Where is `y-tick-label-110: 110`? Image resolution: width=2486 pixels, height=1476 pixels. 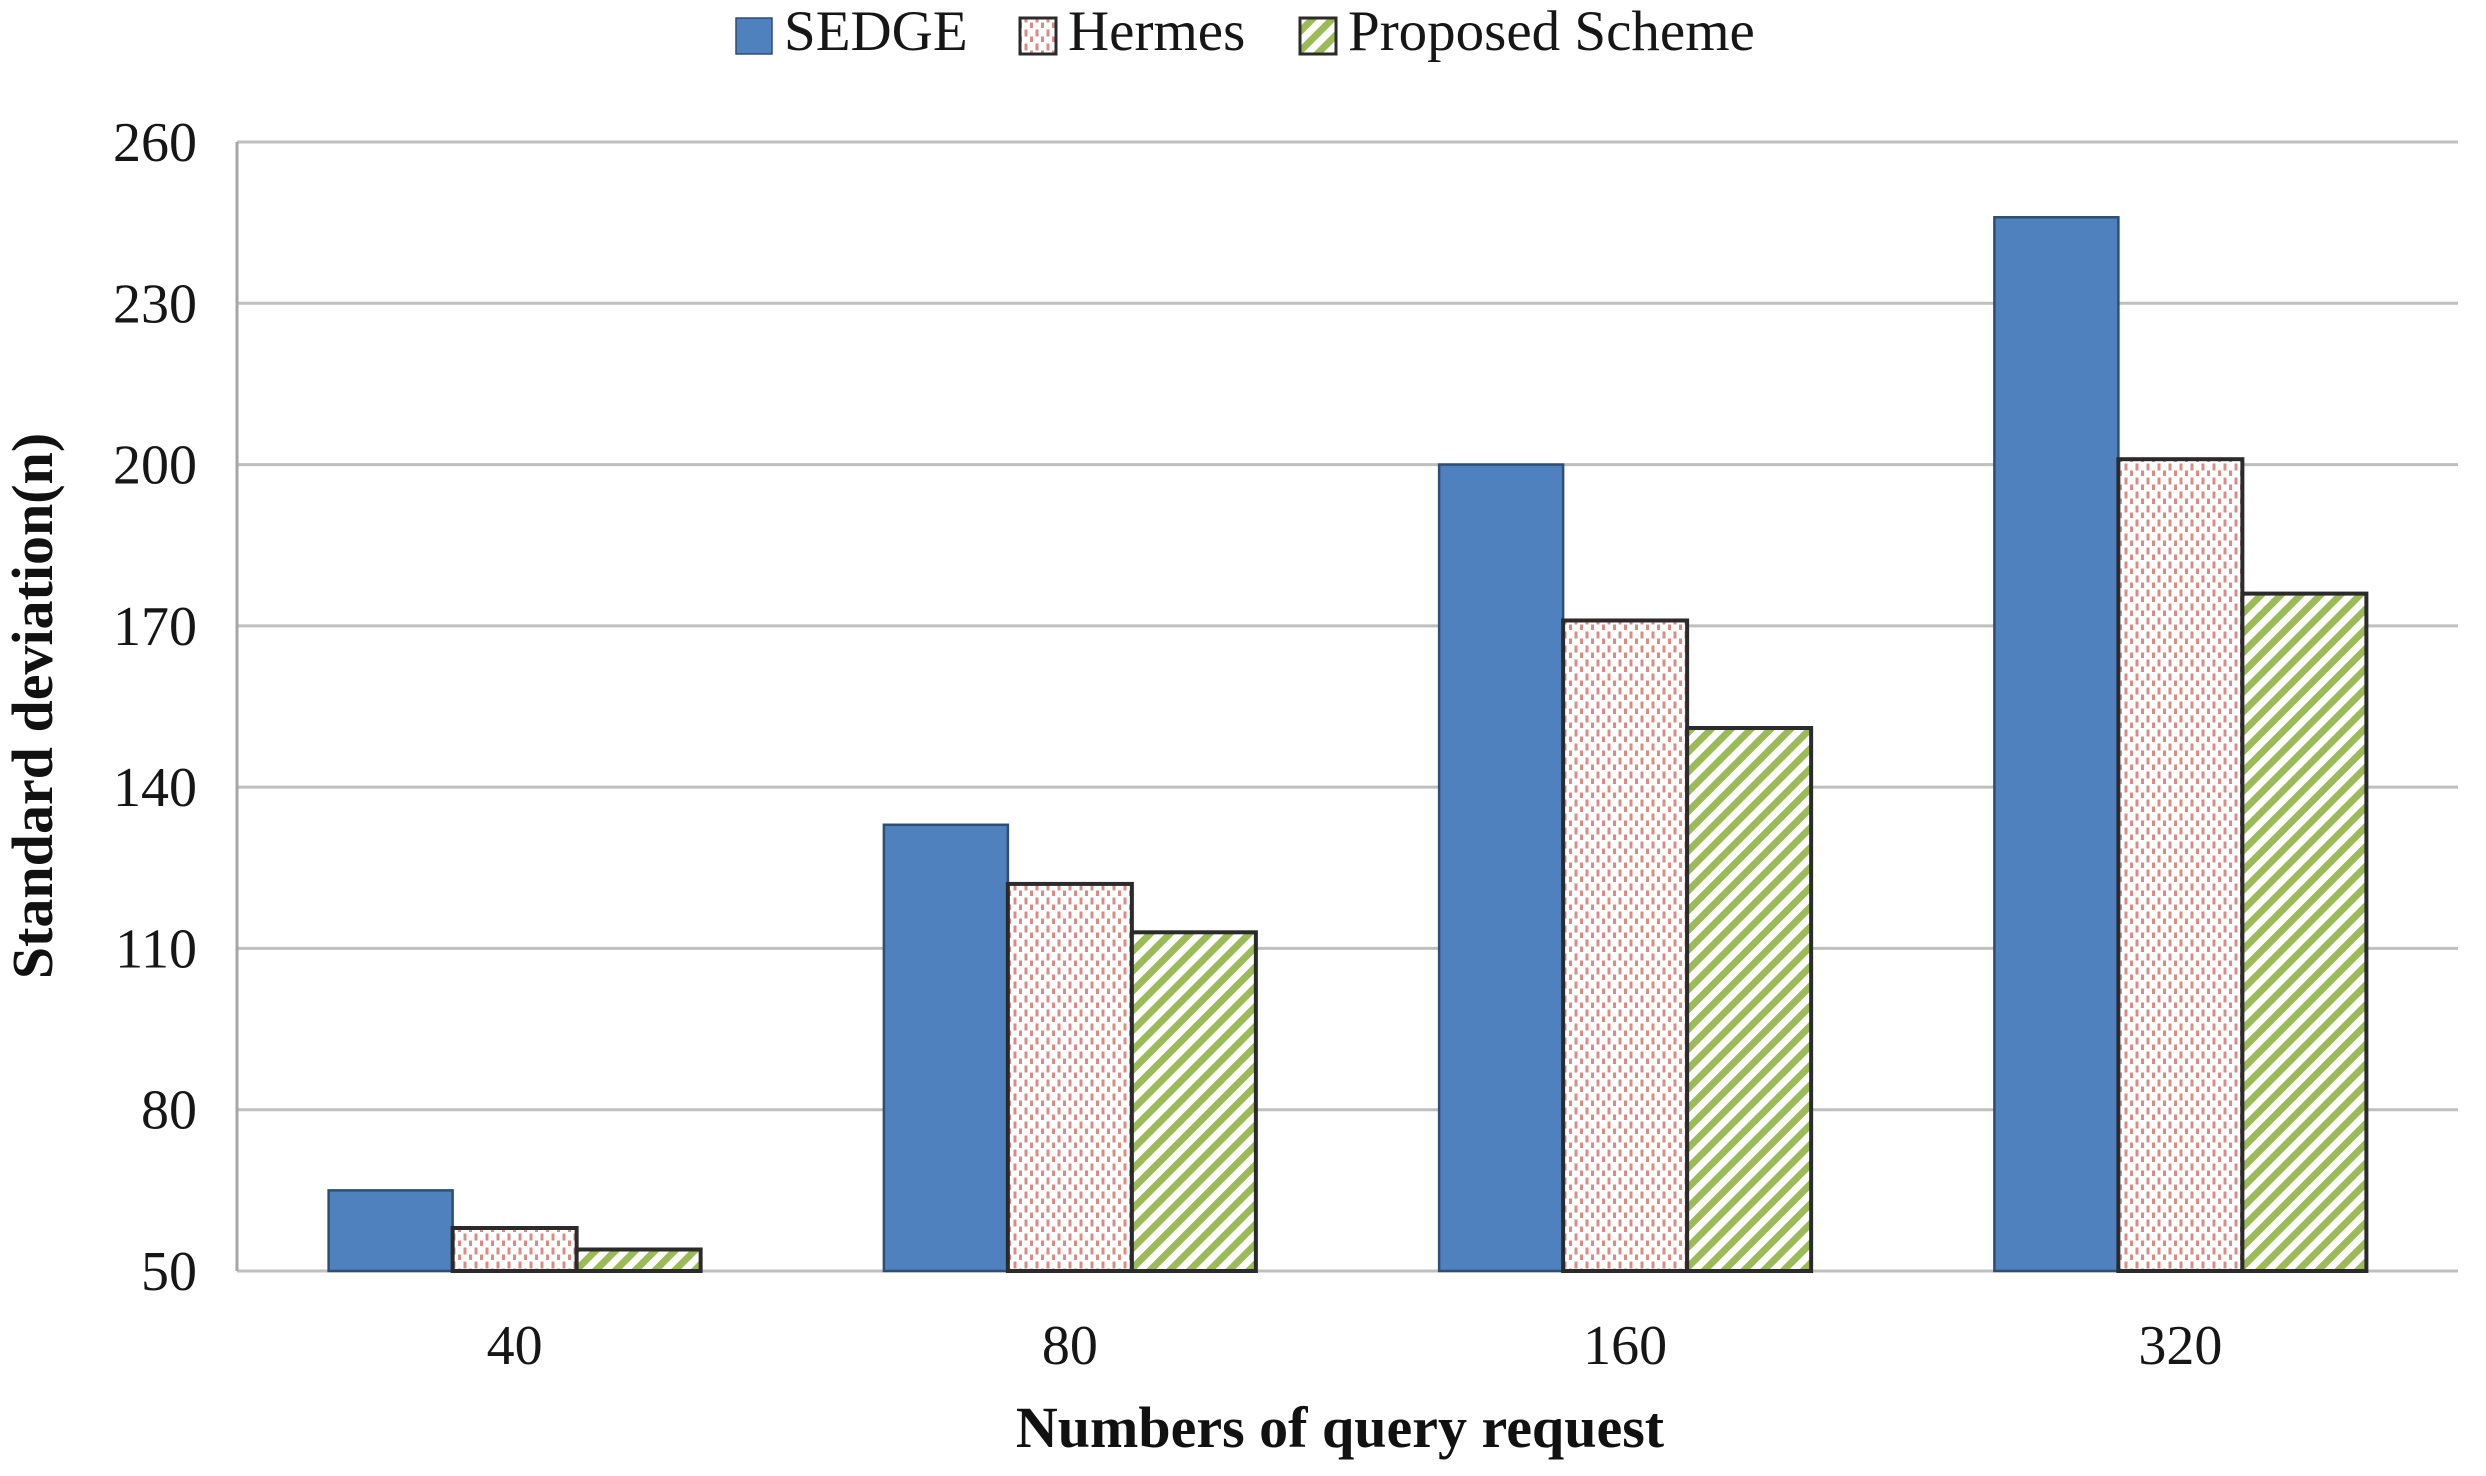 y-tick-label-110: 110 is located at coordinates (156, 949).